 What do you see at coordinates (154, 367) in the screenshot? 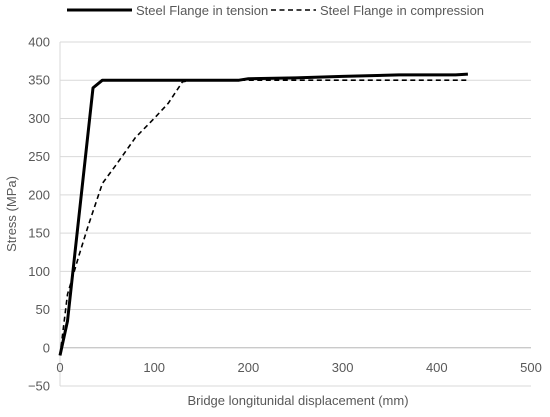
I see `x-tick-label: 100` at bounding box center [154, 367].